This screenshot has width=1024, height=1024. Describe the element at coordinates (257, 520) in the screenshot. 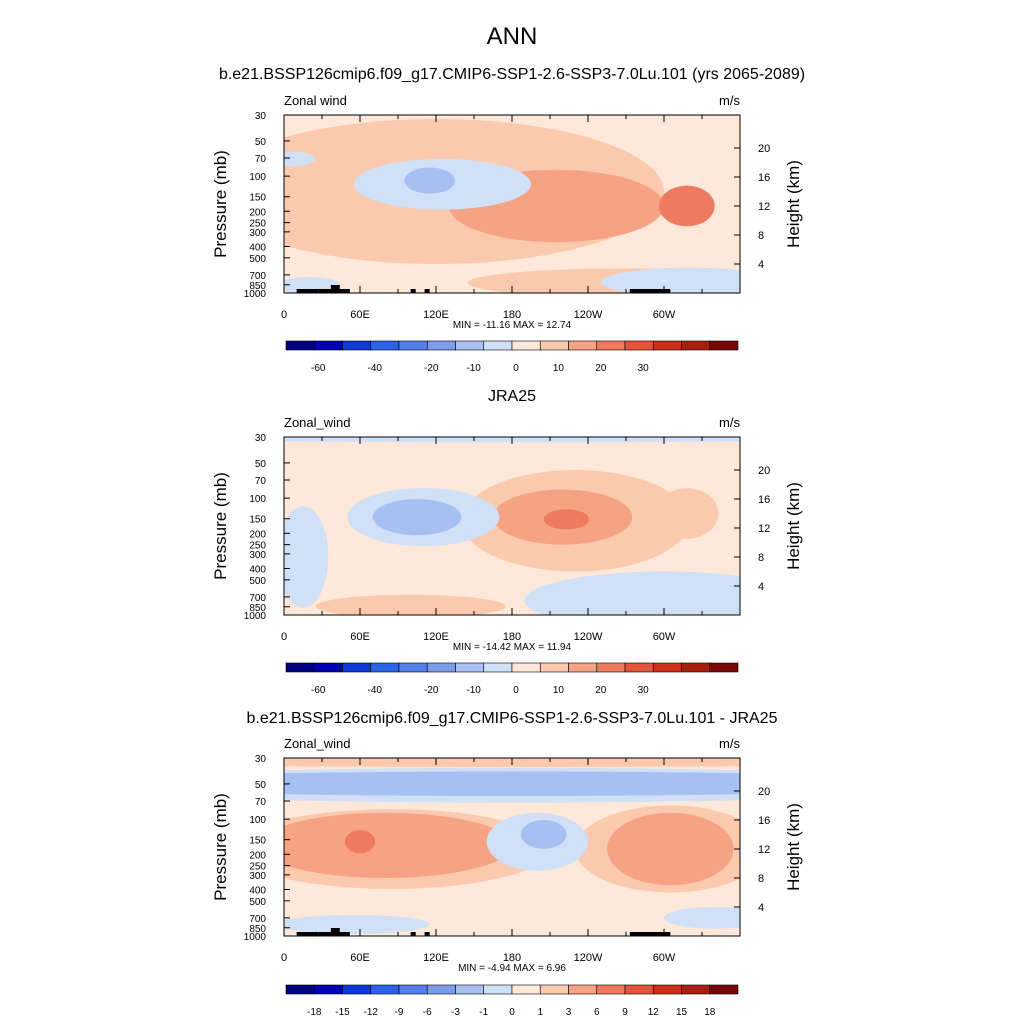

I see `y-tick-label: 150` at that location.